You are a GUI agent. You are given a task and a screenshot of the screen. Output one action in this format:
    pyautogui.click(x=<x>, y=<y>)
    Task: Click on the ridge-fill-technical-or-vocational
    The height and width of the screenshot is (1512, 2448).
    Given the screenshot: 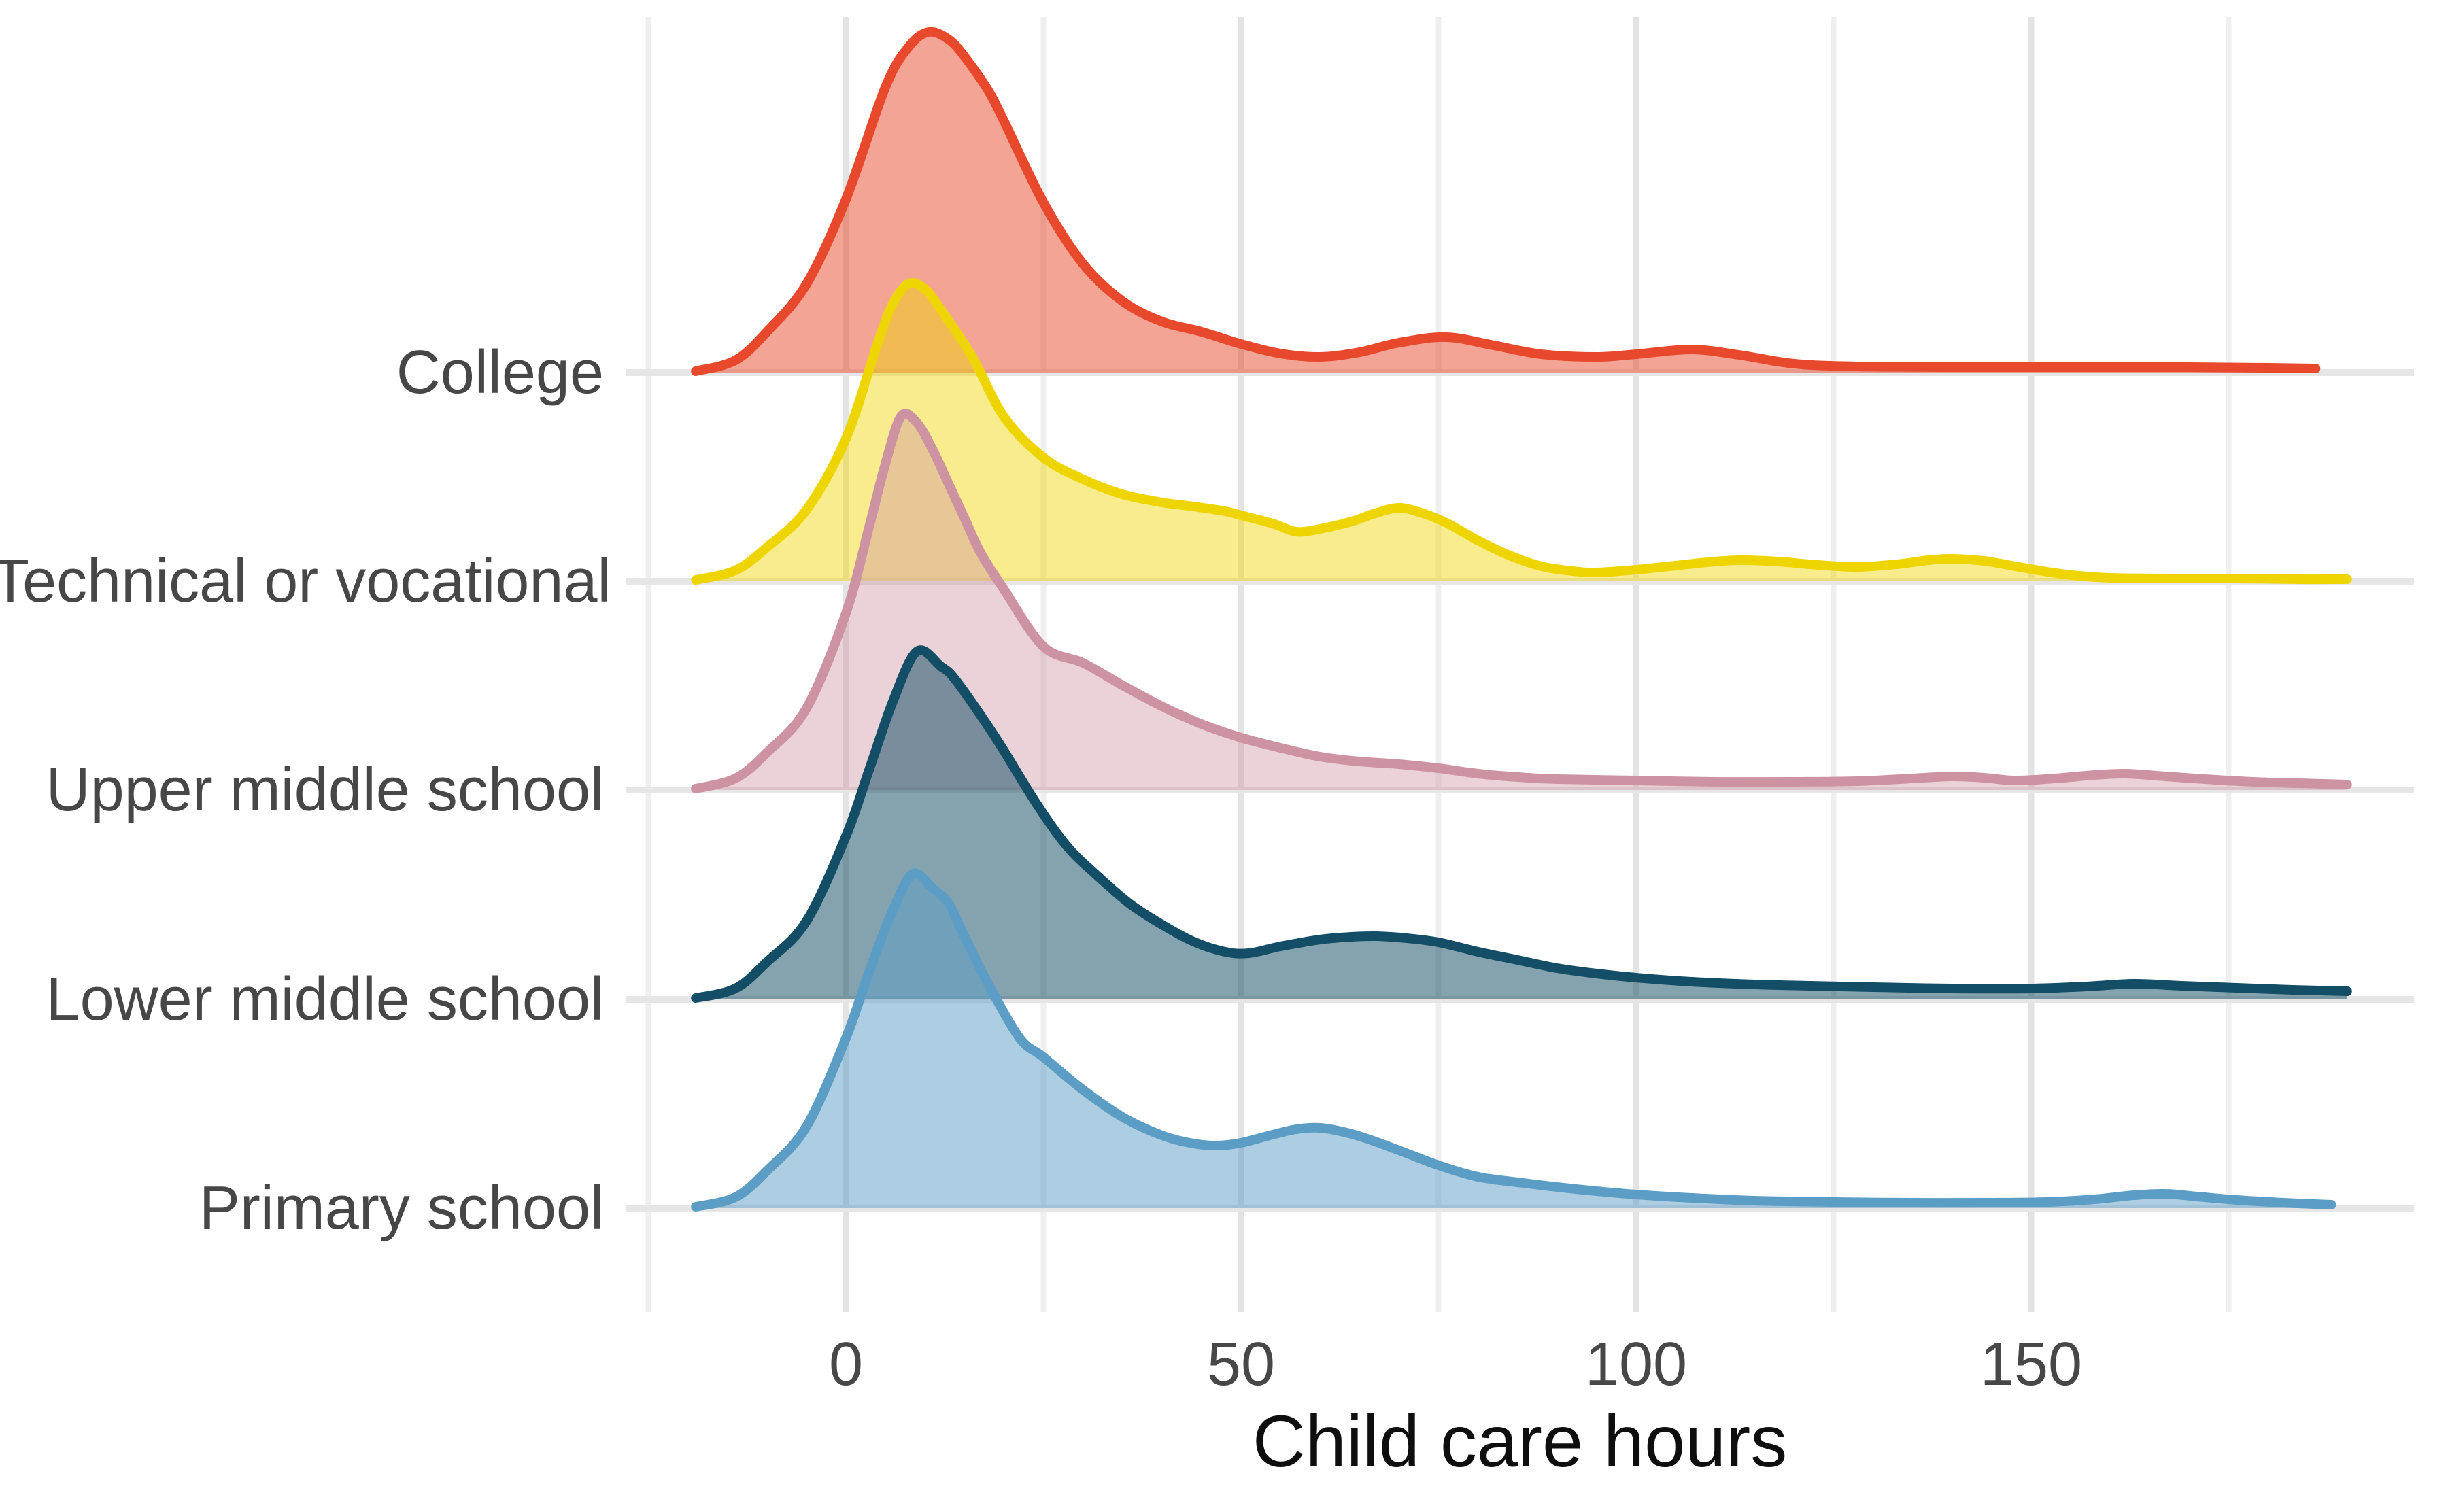 What is the action you would take?
    pyautogui.click(x=1521, y=431)
    